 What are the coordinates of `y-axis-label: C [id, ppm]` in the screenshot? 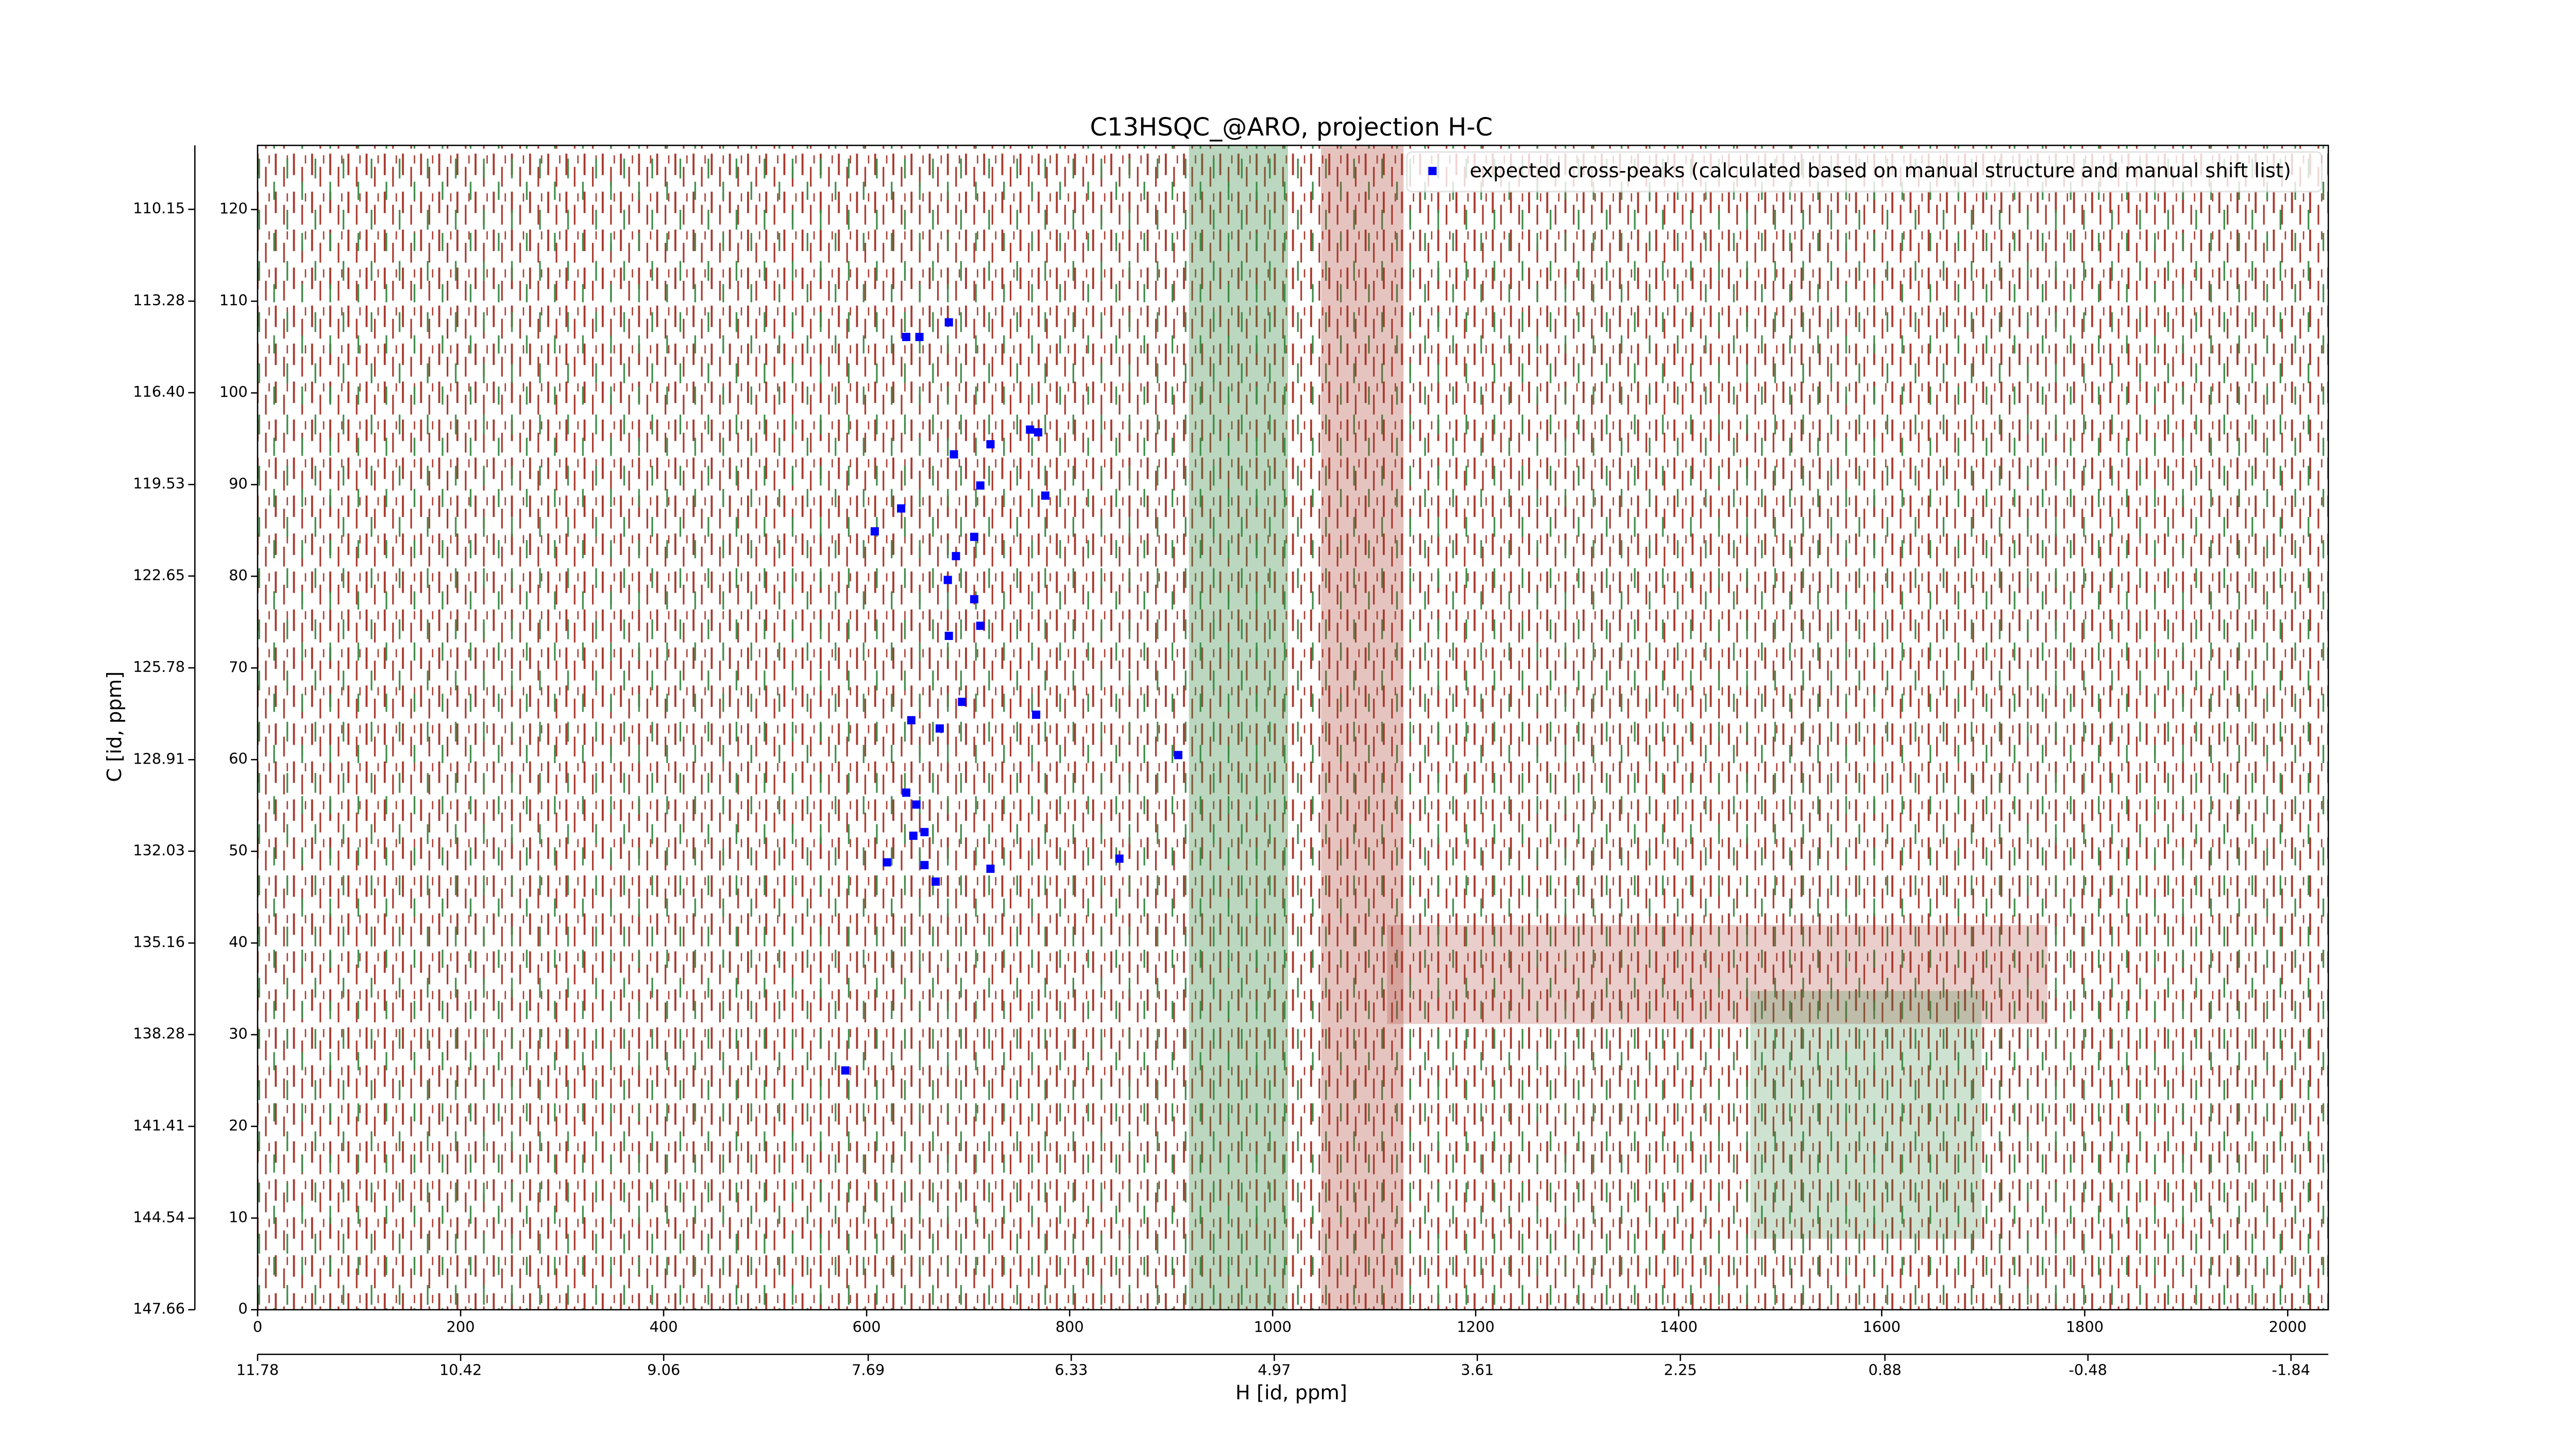 It's located at (114, 726).